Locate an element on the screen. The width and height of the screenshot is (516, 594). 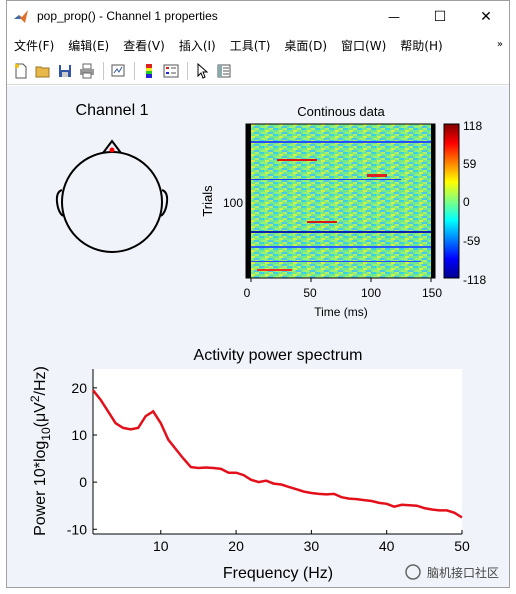
new-figure-icon is located at coordinates (21, 71).